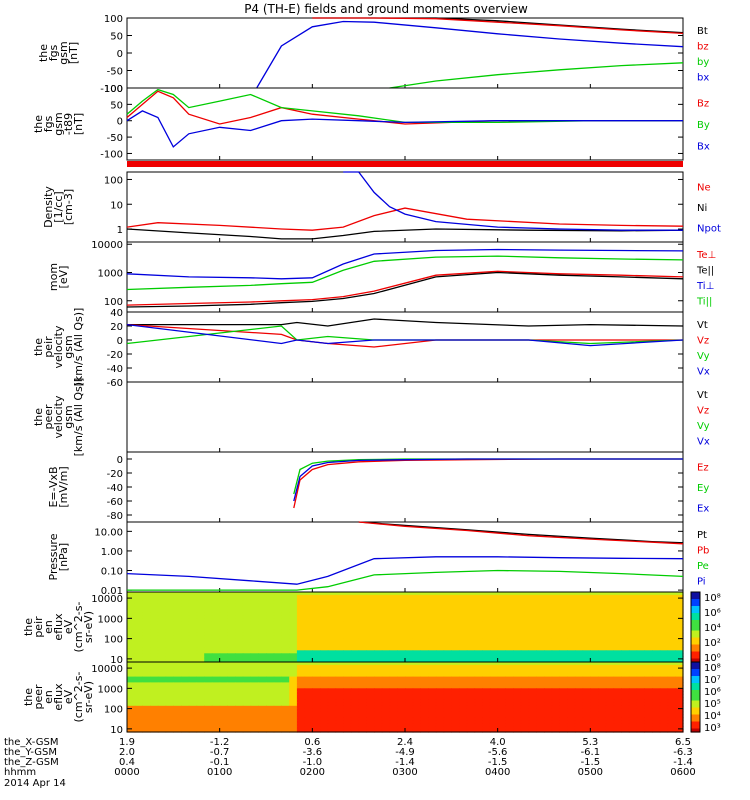 The width and height of the screenshot is (750, 800). What do you see at coordinates (488, 483) in the screenshot?
I see `series-Ez` at bounding box center [488, 483].